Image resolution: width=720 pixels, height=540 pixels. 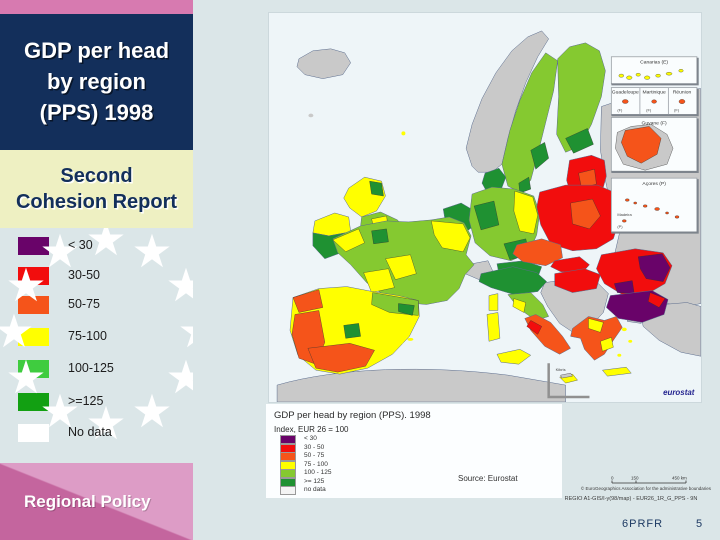 What do you see at coordinates (699, 524) in the screenshot?
I see `page-number: 5` at bounding box center [699, 524].